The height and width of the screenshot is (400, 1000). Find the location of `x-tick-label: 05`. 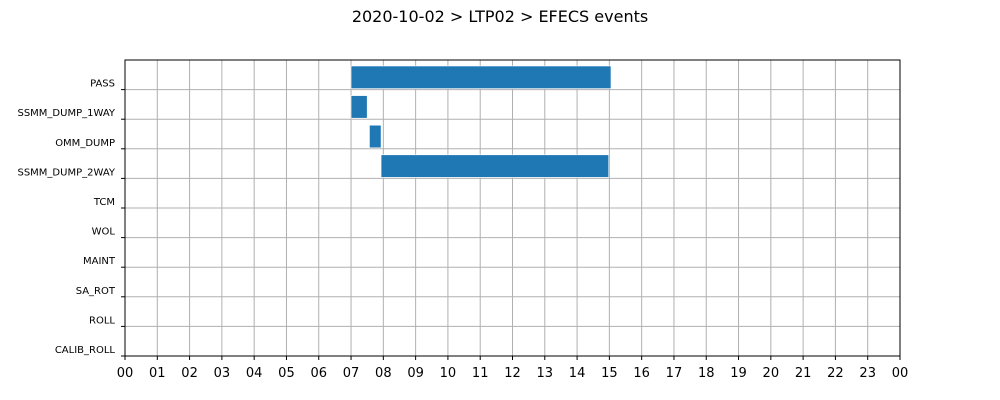

x-tick-label: 05 is located at coordinates (286, 373).